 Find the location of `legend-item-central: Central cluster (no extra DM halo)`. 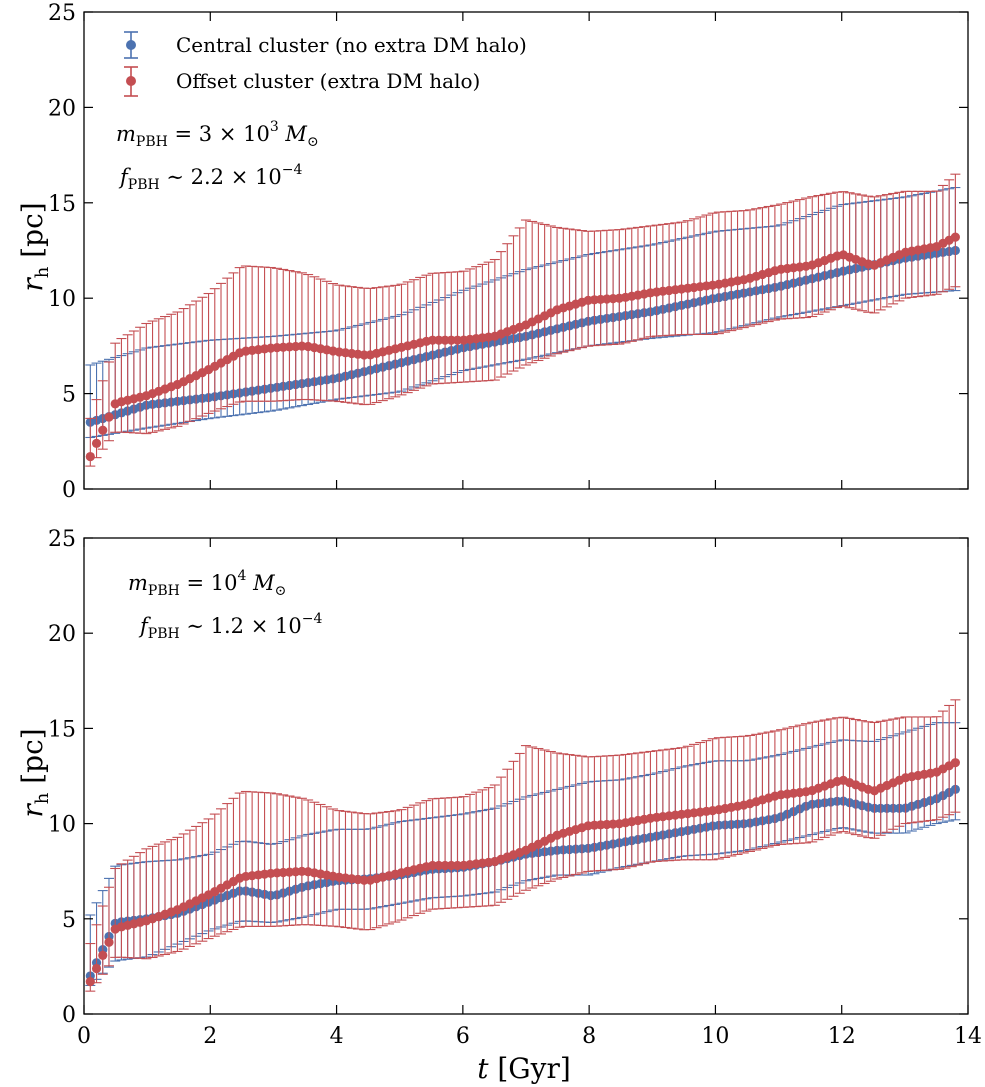

legend-item-central: Central cluster (no extra DM halo) is located at coordinates (325, 45).